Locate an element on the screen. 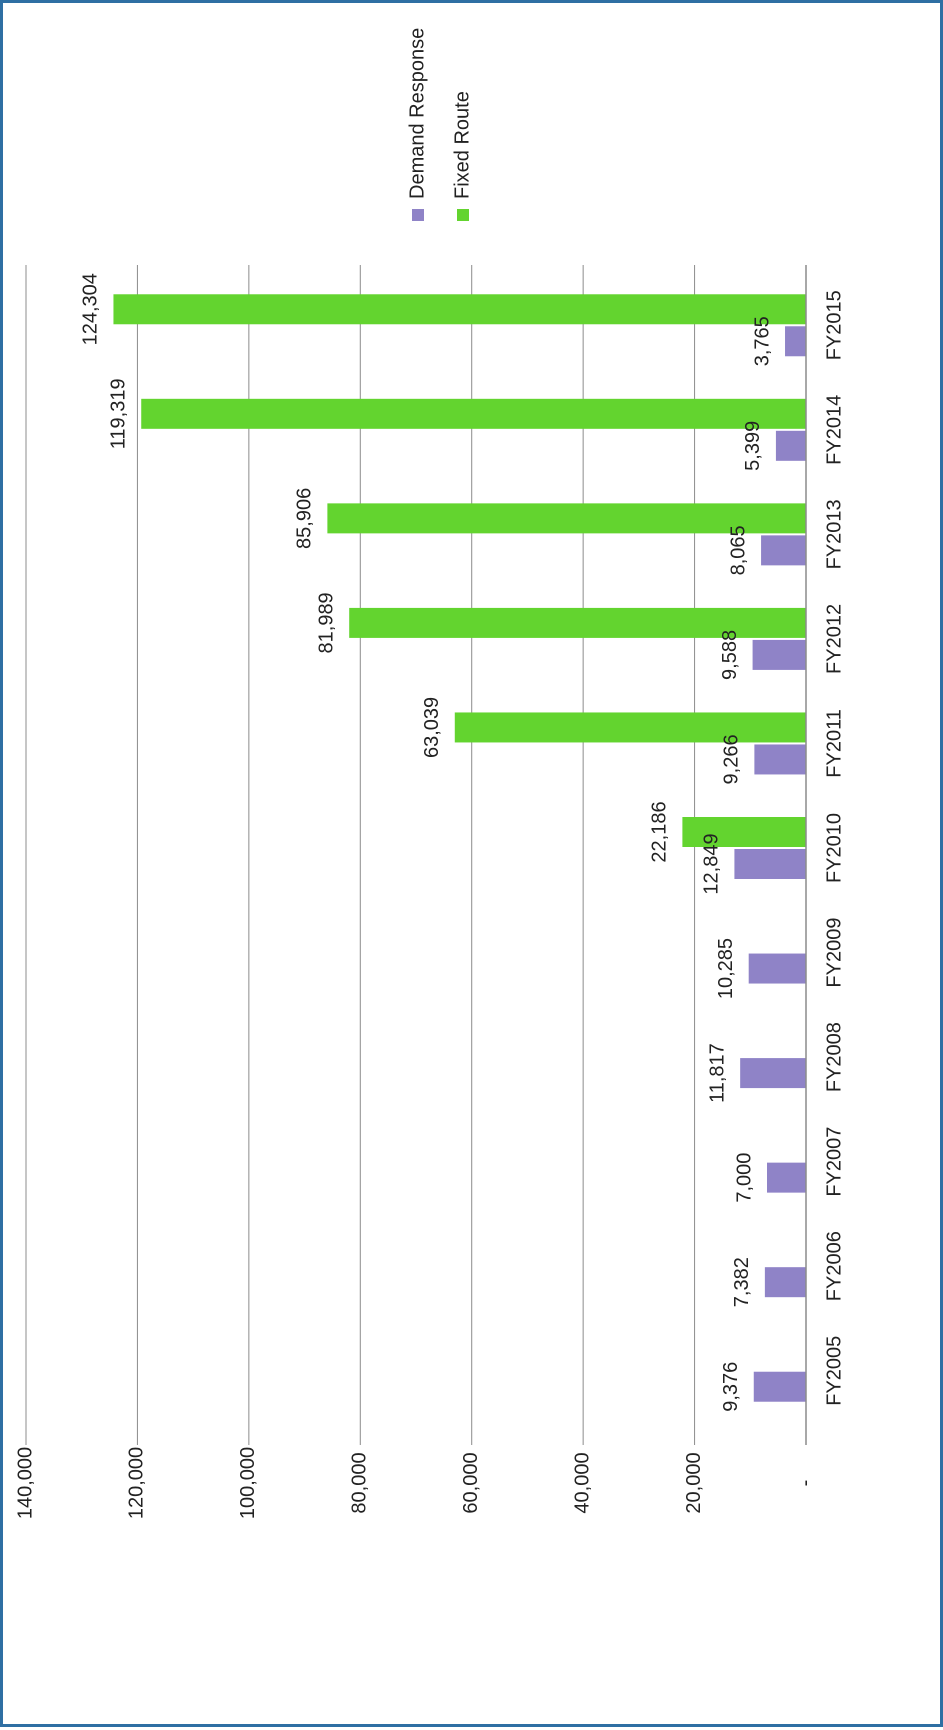  value-tick-label: 80,000 is located at coordinates (360, 1482).